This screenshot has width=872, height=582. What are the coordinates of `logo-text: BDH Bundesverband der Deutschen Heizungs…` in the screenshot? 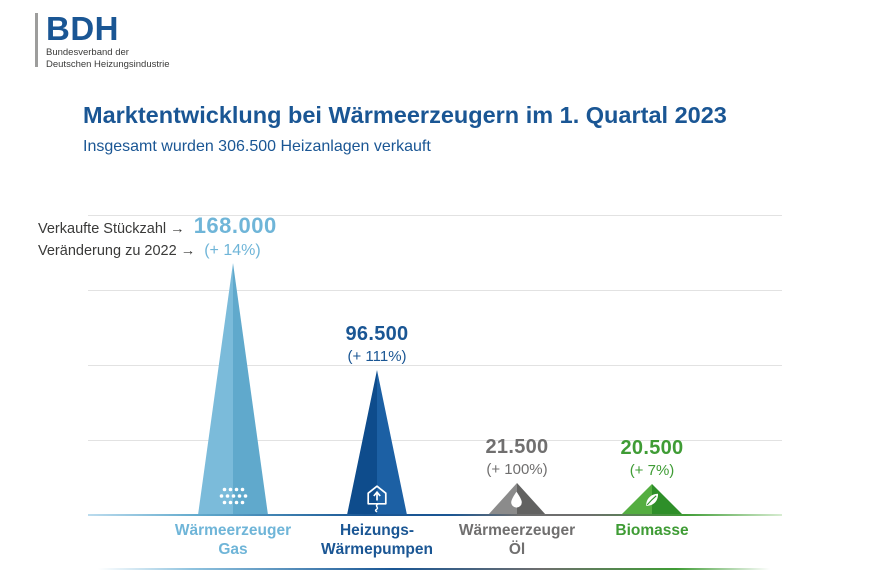 It's located at (108, 40).